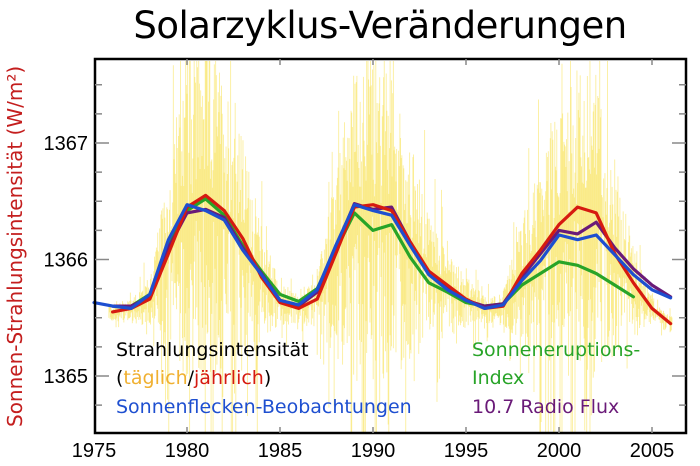 Image resolution: width=700 pixels, height=466 pixels. Describe the element at coordinates (380, 25) in the screenshot. I see `chart-title: Solarzyklus-Veränderungen` at that location.